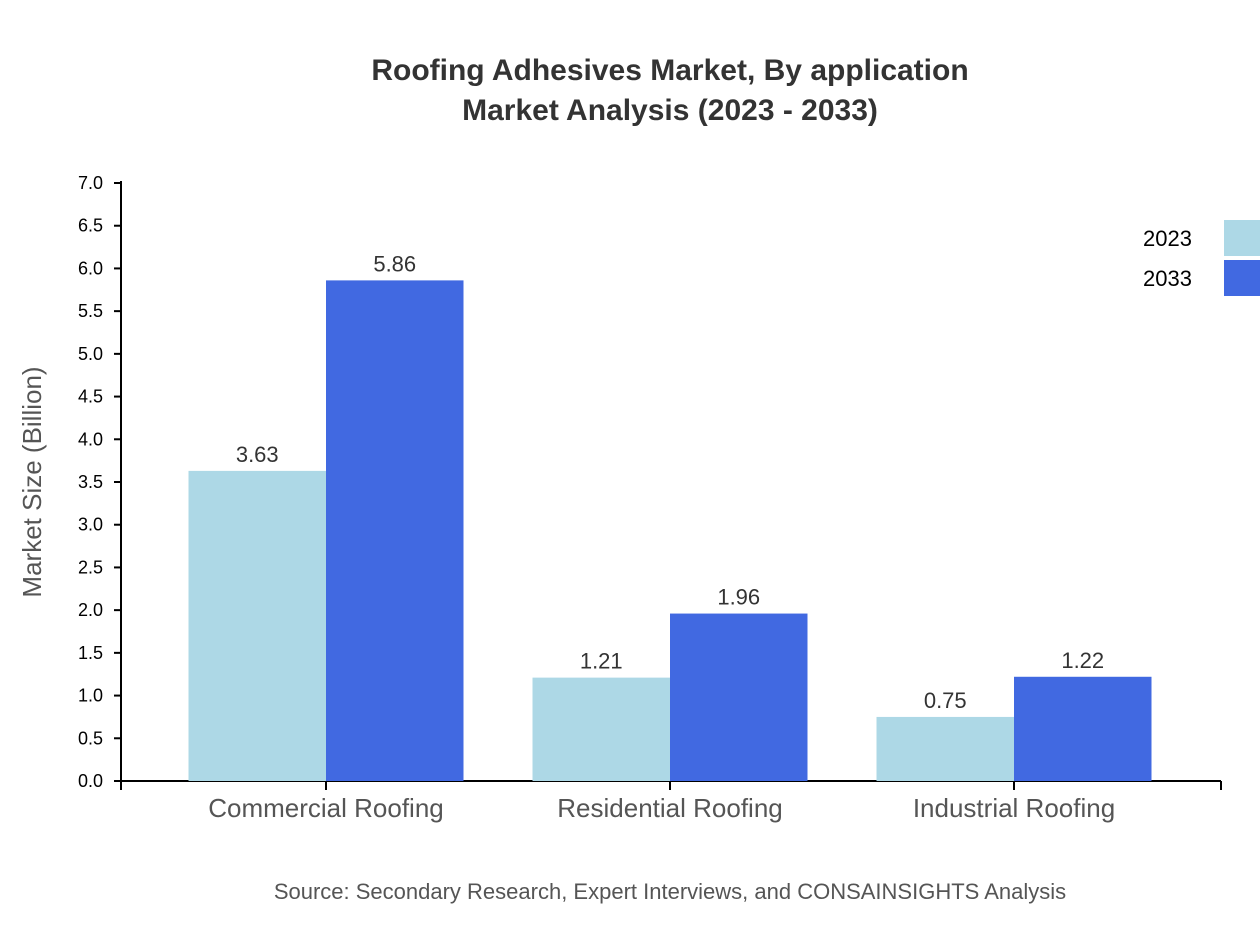 This screenshot has height=925, width=1260. I want to click on y-tick-label: 1.0, so click(90, 696).